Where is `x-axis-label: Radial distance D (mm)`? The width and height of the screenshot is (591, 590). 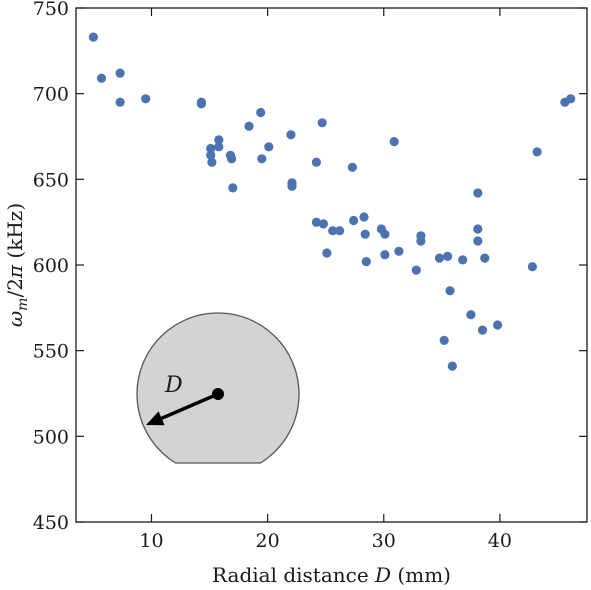 x-axis-label: Radial distance D (mm) is located at coordinates (331, 575).